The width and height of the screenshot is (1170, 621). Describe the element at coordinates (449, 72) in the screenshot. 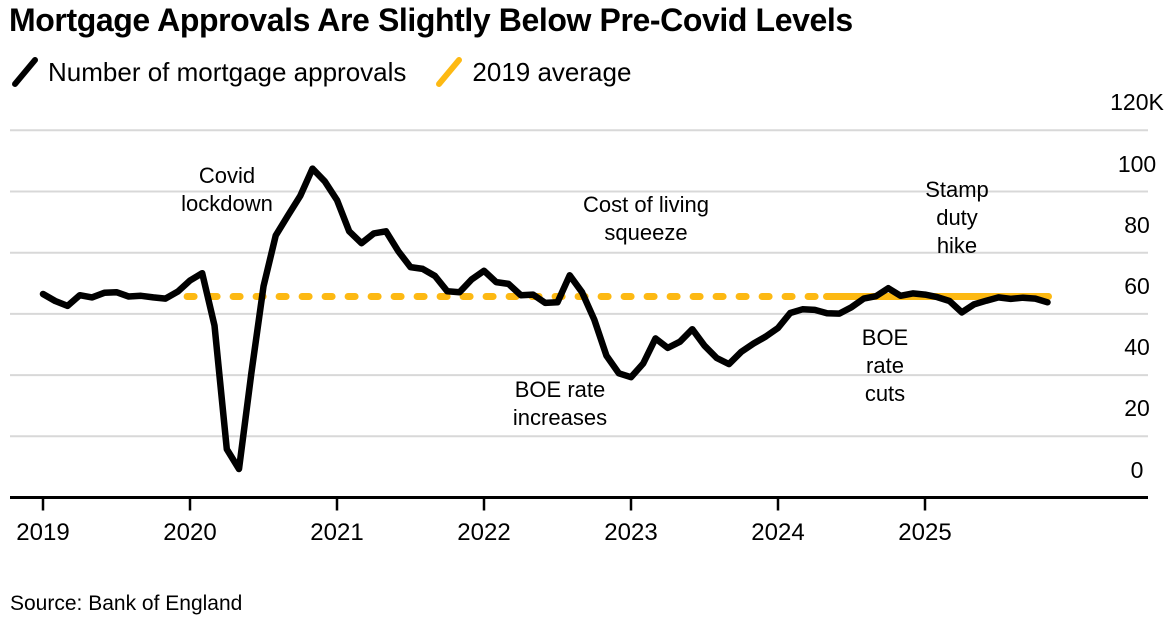

I see `average-line-icon` at that location.